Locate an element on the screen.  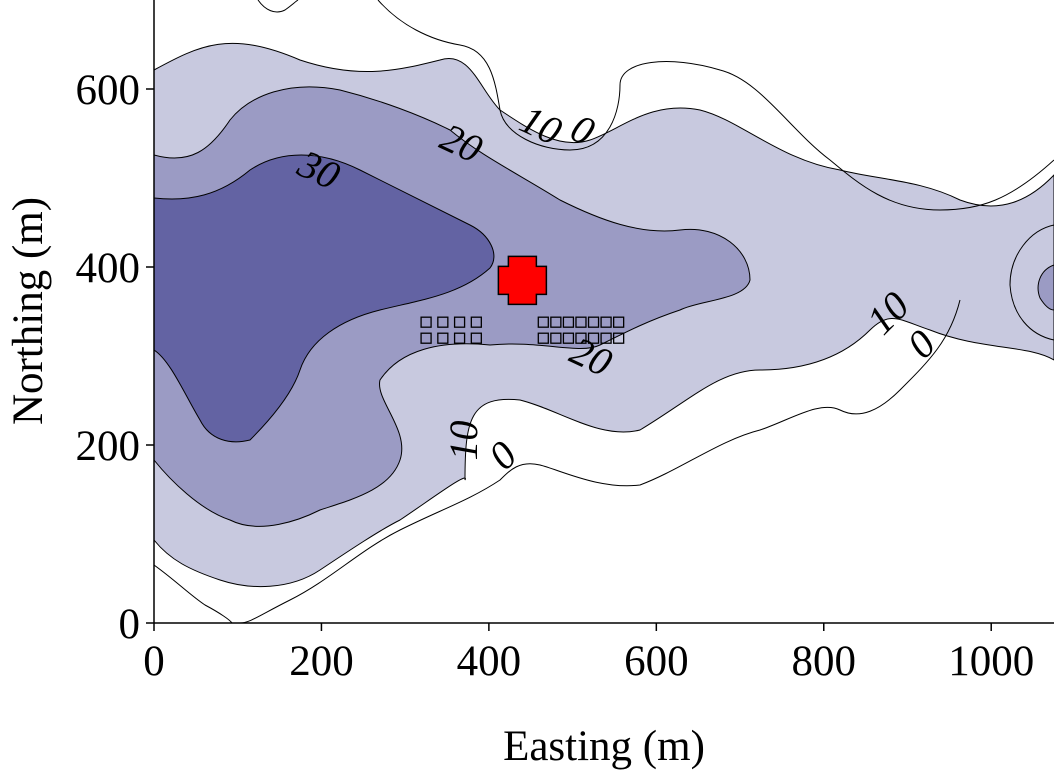
y-tick-label: 0 is located at coordinates (130, 624).